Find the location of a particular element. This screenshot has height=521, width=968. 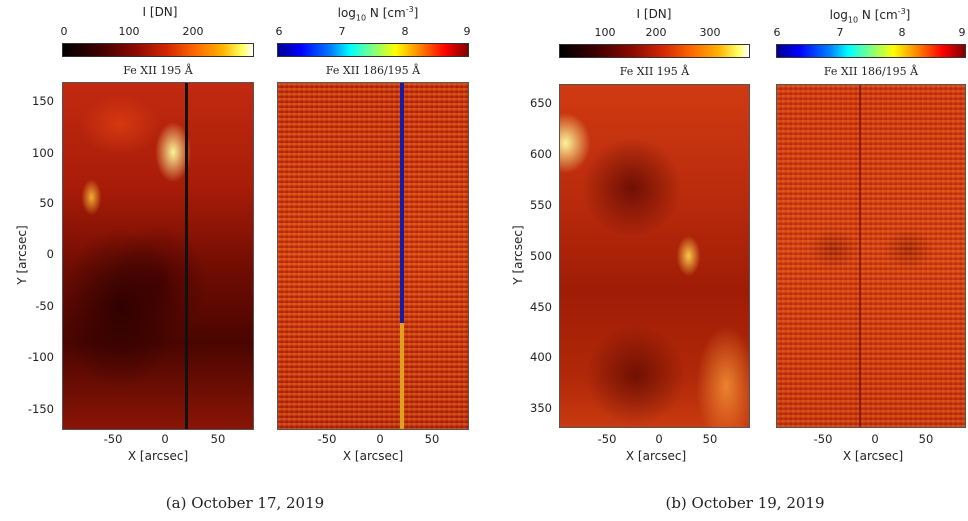

density-colorbar-a is located at coordinates (373, 50).